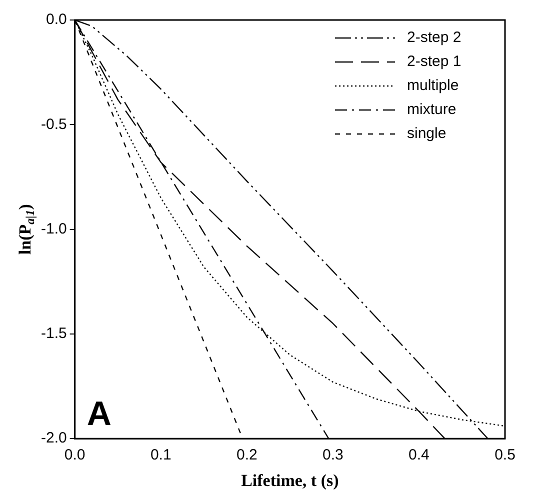 This screenshot has width=533, height=504. Describe the element at coordinates (75, 455) in the screenshot. I see `x-tick-label: 0.0` at that location.